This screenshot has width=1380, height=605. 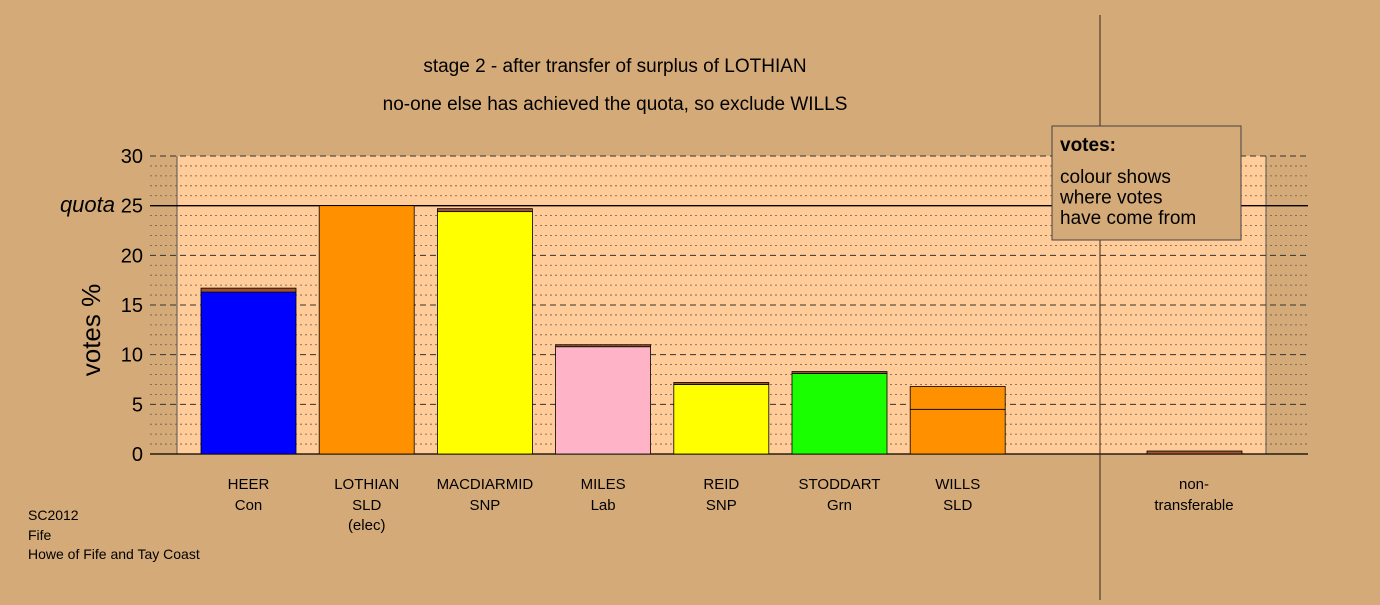 I want to click on non-transferable-label: non-, so click(x=1194, y=484).